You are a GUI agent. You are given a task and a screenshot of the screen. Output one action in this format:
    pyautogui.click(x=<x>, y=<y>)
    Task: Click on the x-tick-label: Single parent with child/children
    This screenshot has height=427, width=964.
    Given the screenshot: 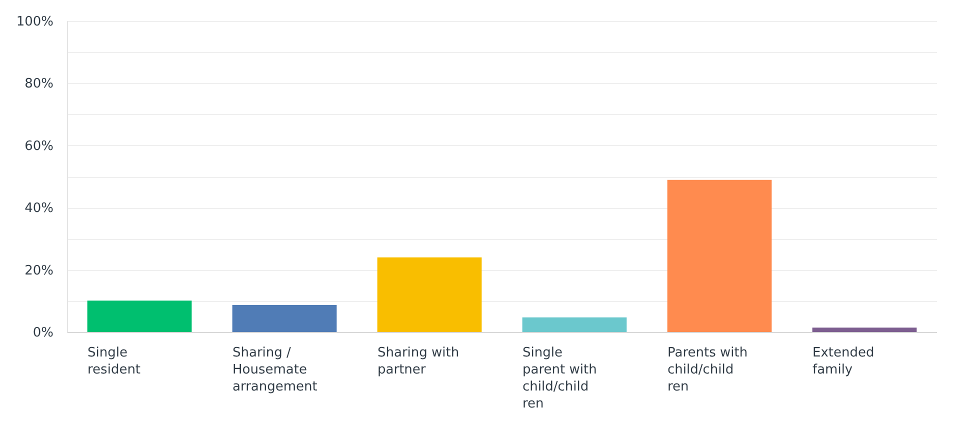 What is the action you would take?
    pyautogui.click(x=559, y=379)
    